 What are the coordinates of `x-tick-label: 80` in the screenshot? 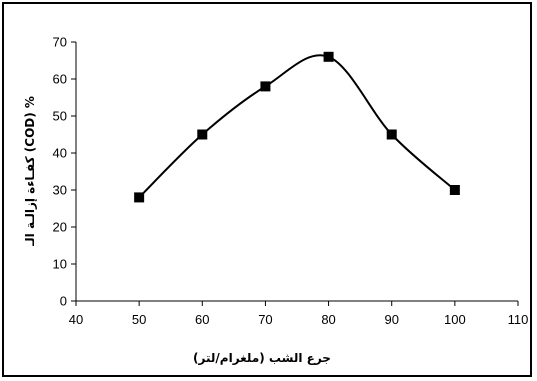 It's located at (328, 319).